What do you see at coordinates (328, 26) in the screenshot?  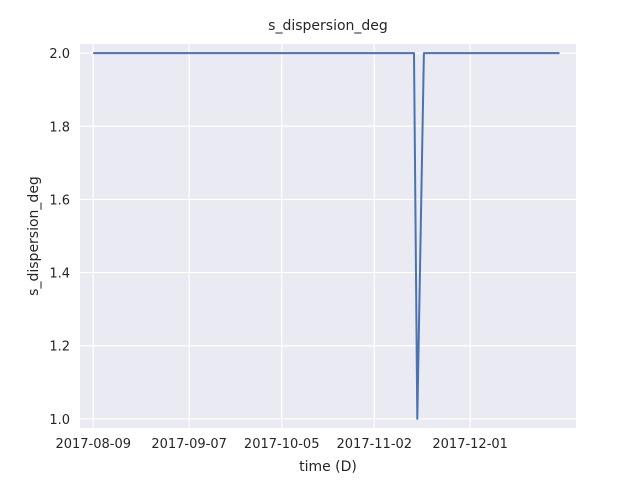 I see `chart-title: s_dispersion_deg` at bounding box center [328, 26].